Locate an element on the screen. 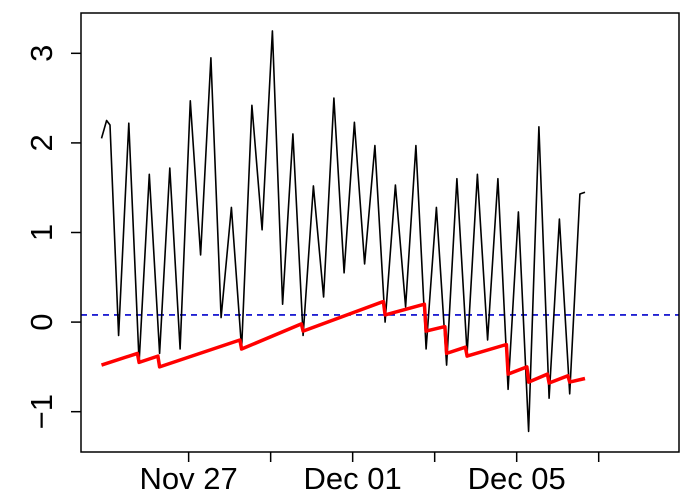 The height and width of the screenshot is (504, 693). y-axis: −1 0 1 2 3 is located at coordinates (52, 237).